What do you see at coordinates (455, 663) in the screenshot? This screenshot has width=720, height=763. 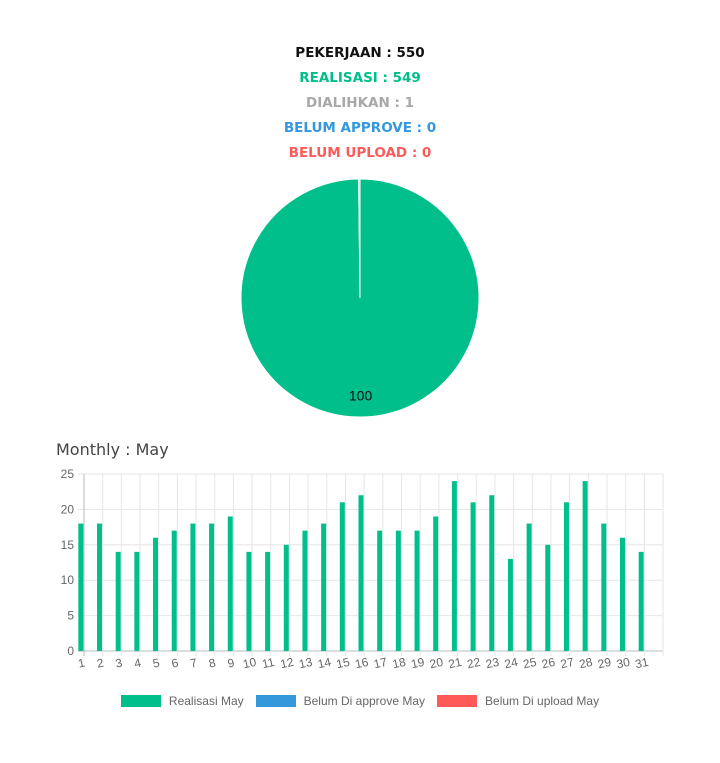 I see `x-tick-label: 21` at bounding box center [455, 663].